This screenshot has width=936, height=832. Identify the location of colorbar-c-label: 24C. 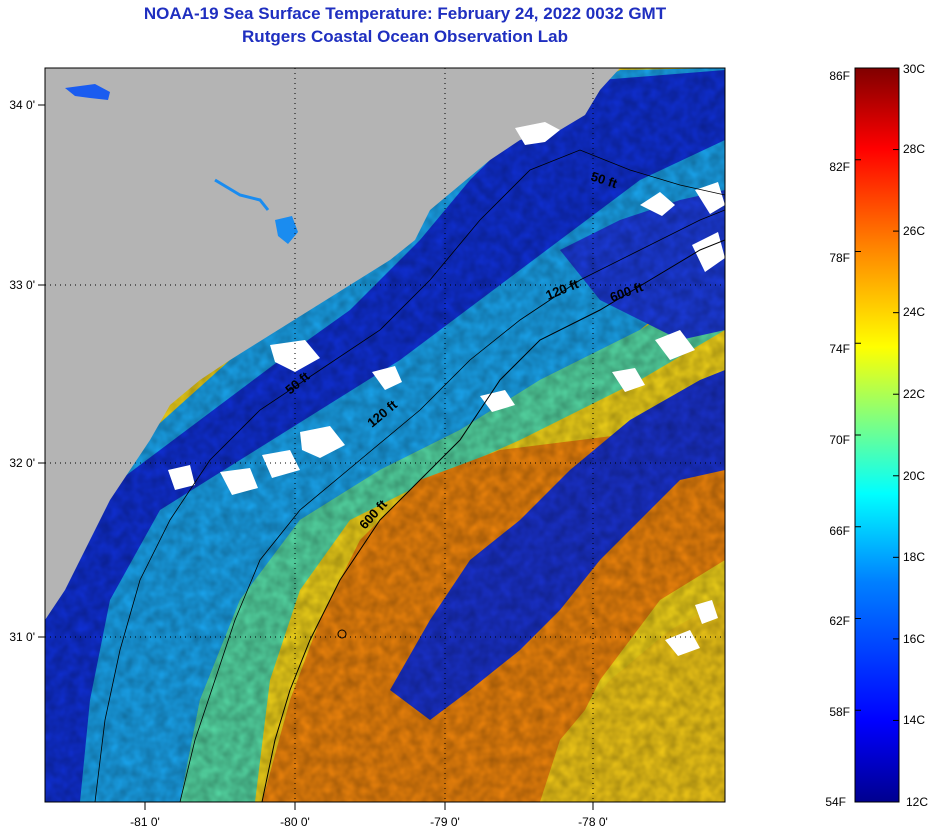
(914, 312).